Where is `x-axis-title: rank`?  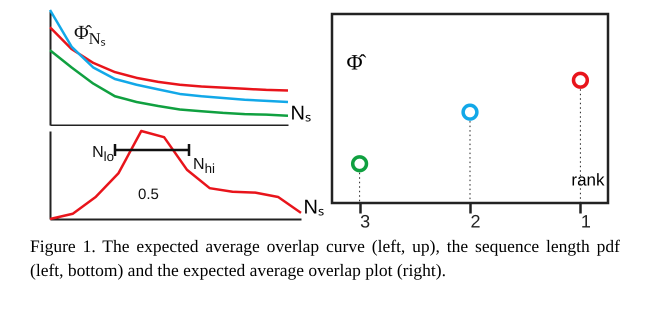 x-axis-title: rank is located at coordinates (588, 180).